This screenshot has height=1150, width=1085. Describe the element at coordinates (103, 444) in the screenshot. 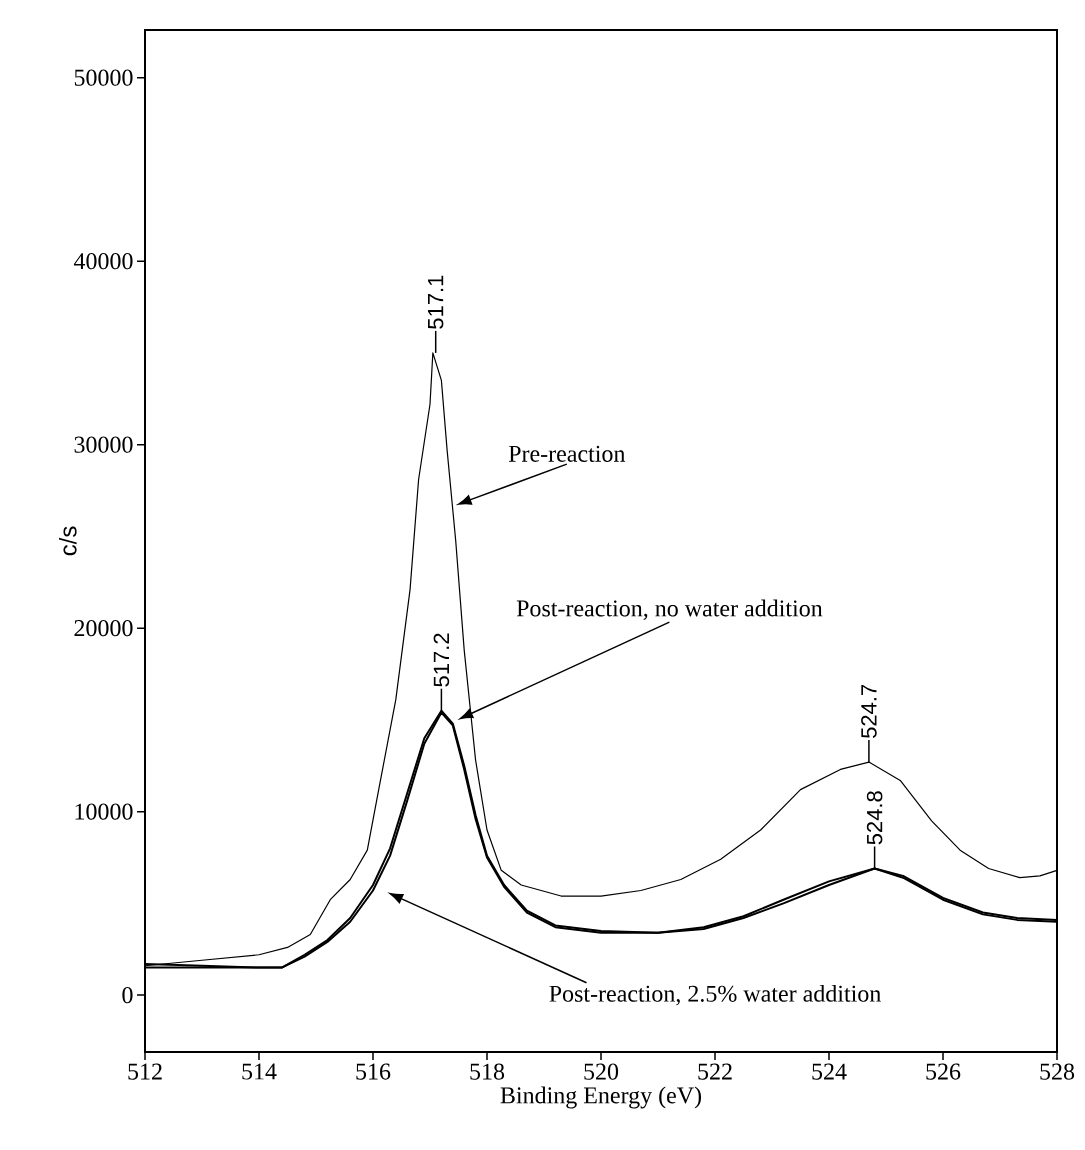

I see `y-tick-label: 30000` at that location.